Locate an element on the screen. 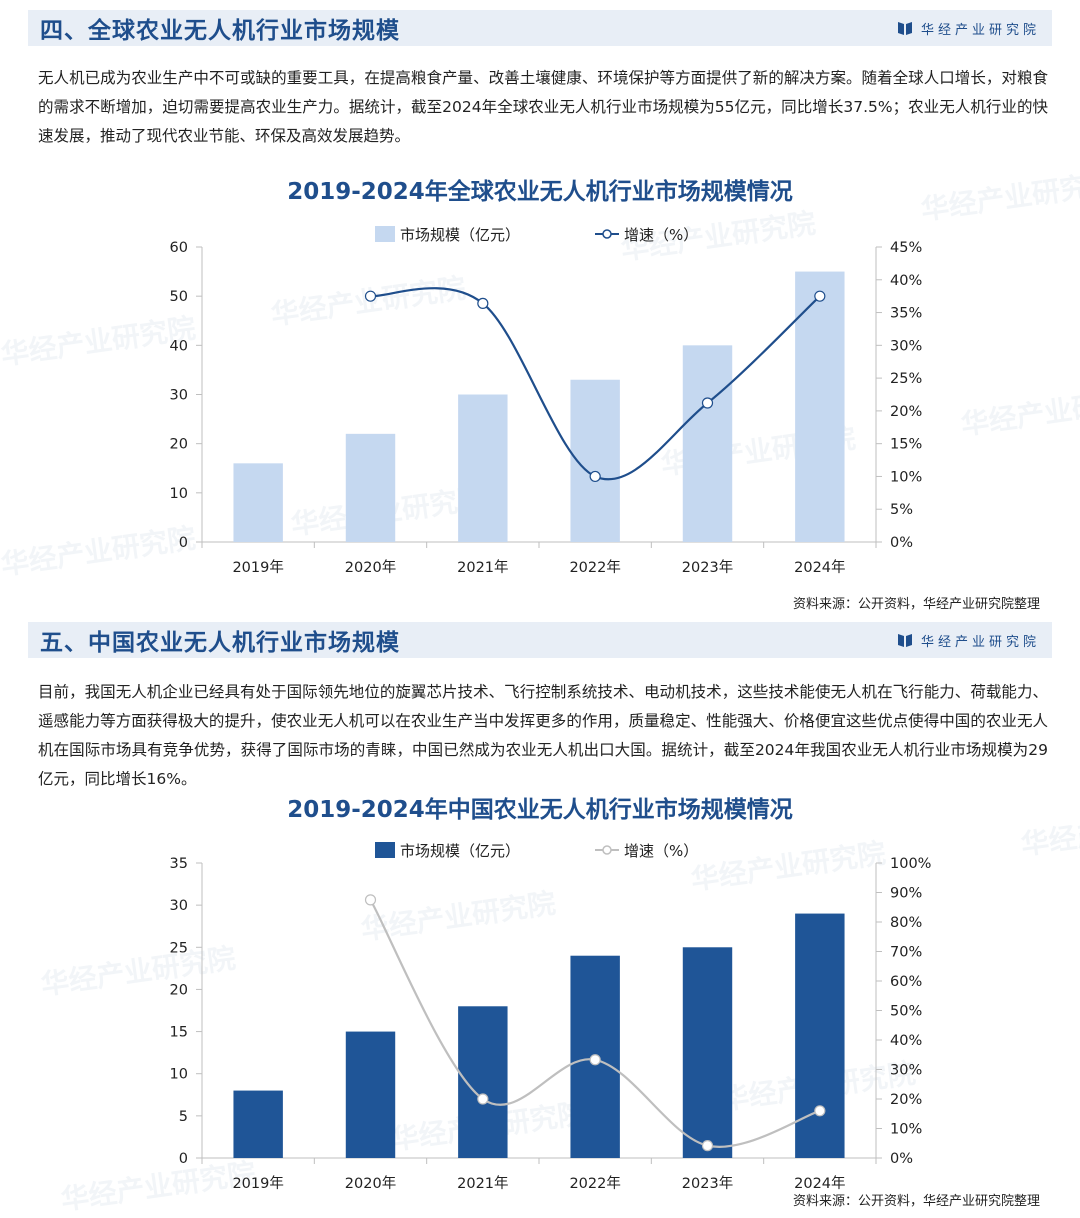  y2-tick-label: 70% is located at coordinates (906, 953).